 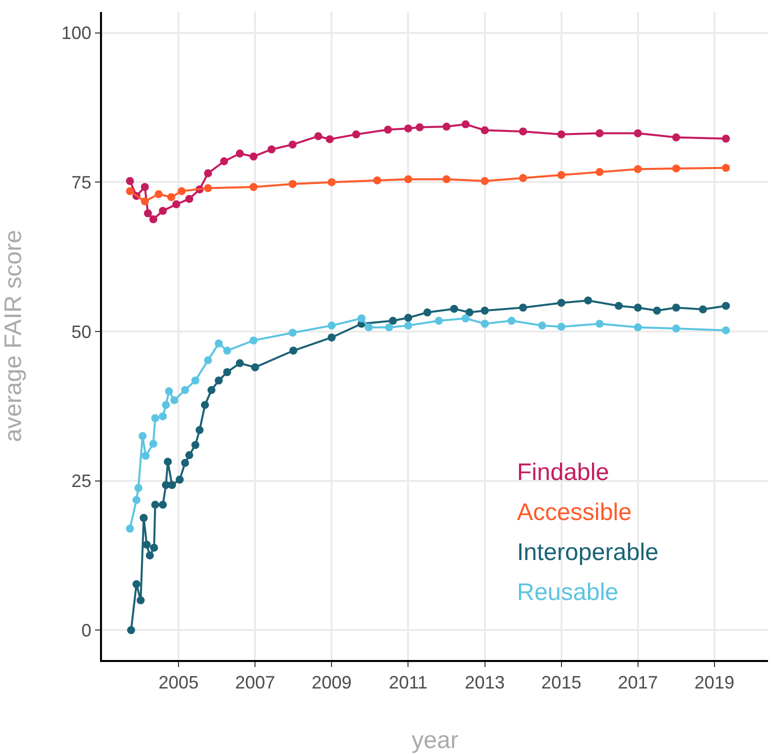 What do you see at coordinates (13, 336) in the screenshot?
I see `y-axis-title: average FAIR score` at bounding box center [13, 336].